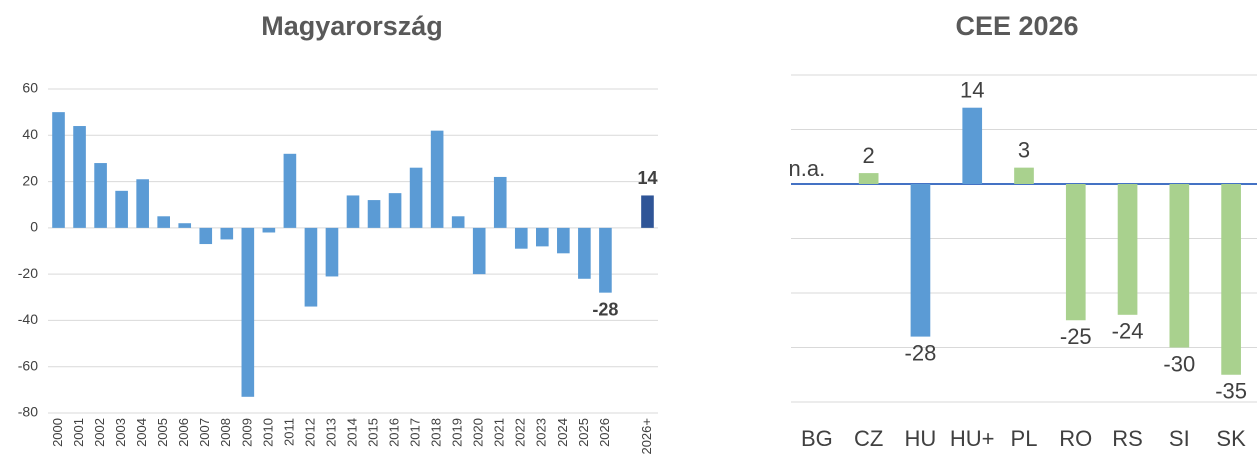  Describe the element at coordinates (520, 432) in the screenshot. I see `x-tick-label: 2022` at that location.